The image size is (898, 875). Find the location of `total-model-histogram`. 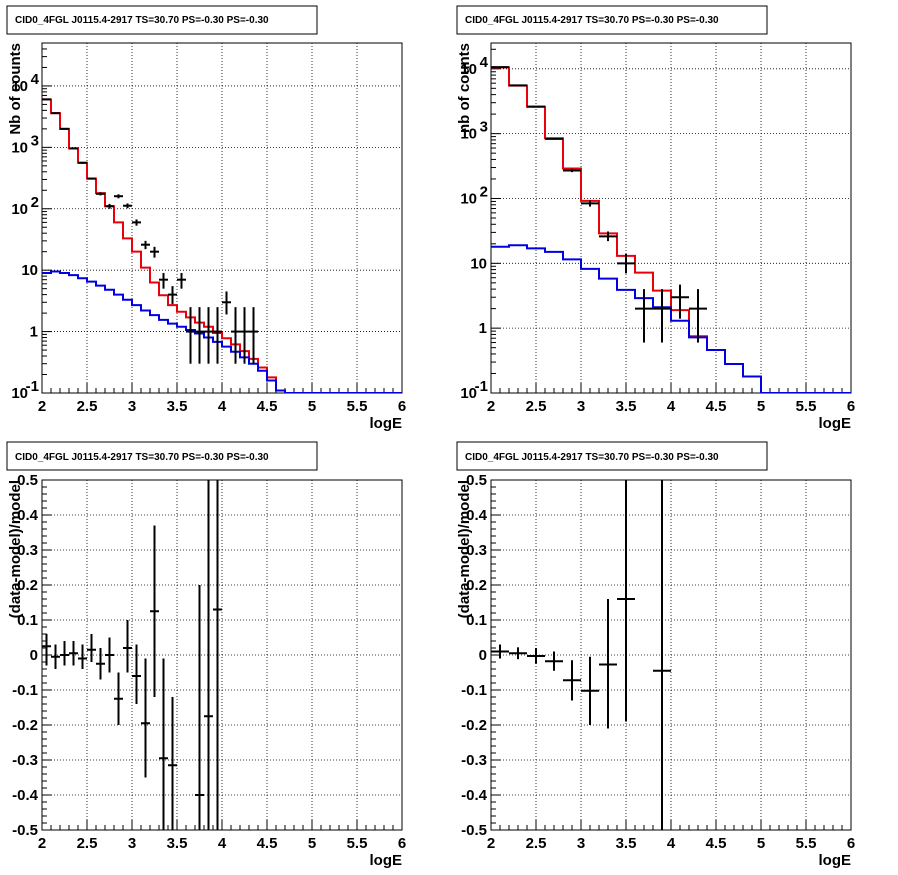

total-model-histogram is located at coordinates (671, 229).